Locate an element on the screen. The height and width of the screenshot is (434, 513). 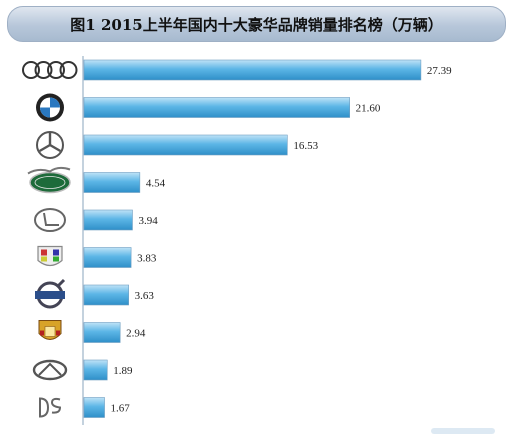
value-label-landrover-logo: 4.54 is located at coordinates (156, 184).